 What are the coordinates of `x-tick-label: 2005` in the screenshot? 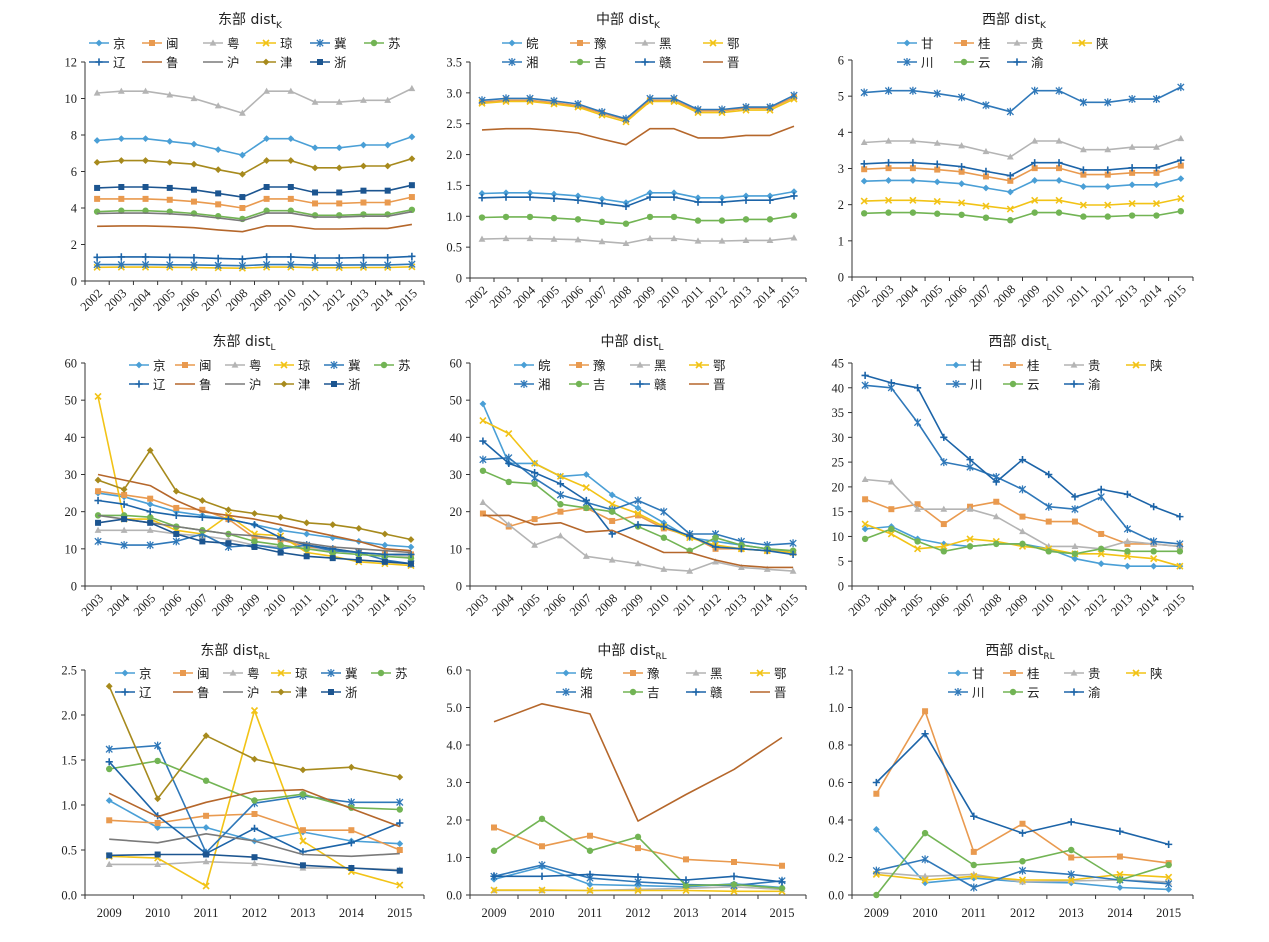 It's located at (164, 300).